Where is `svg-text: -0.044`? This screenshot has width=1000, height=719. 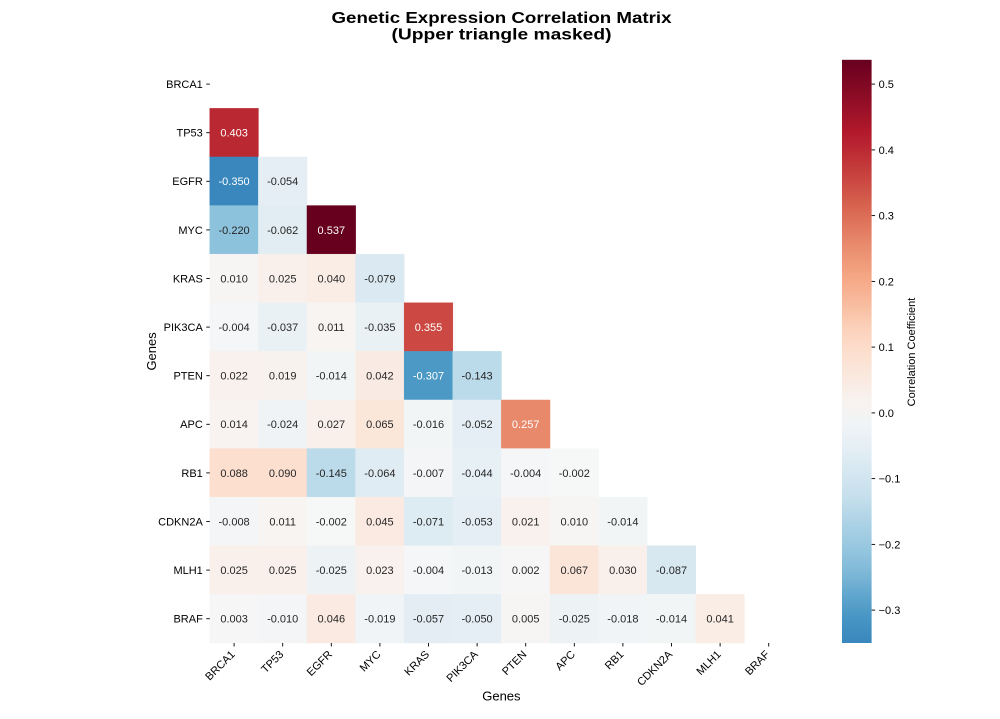
svg-text: -0.044 is located at coordinates (476, 474).